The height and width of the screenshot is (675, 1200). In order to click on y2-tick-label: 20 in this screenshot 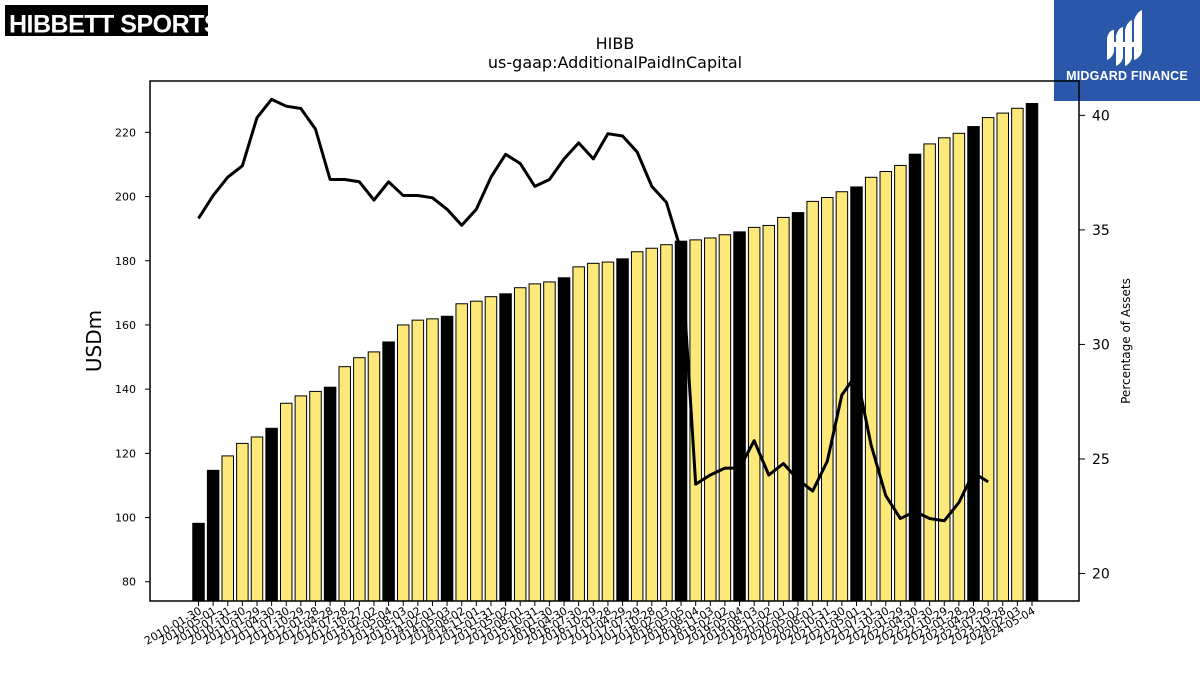, I will do `click(1101, 575)`.